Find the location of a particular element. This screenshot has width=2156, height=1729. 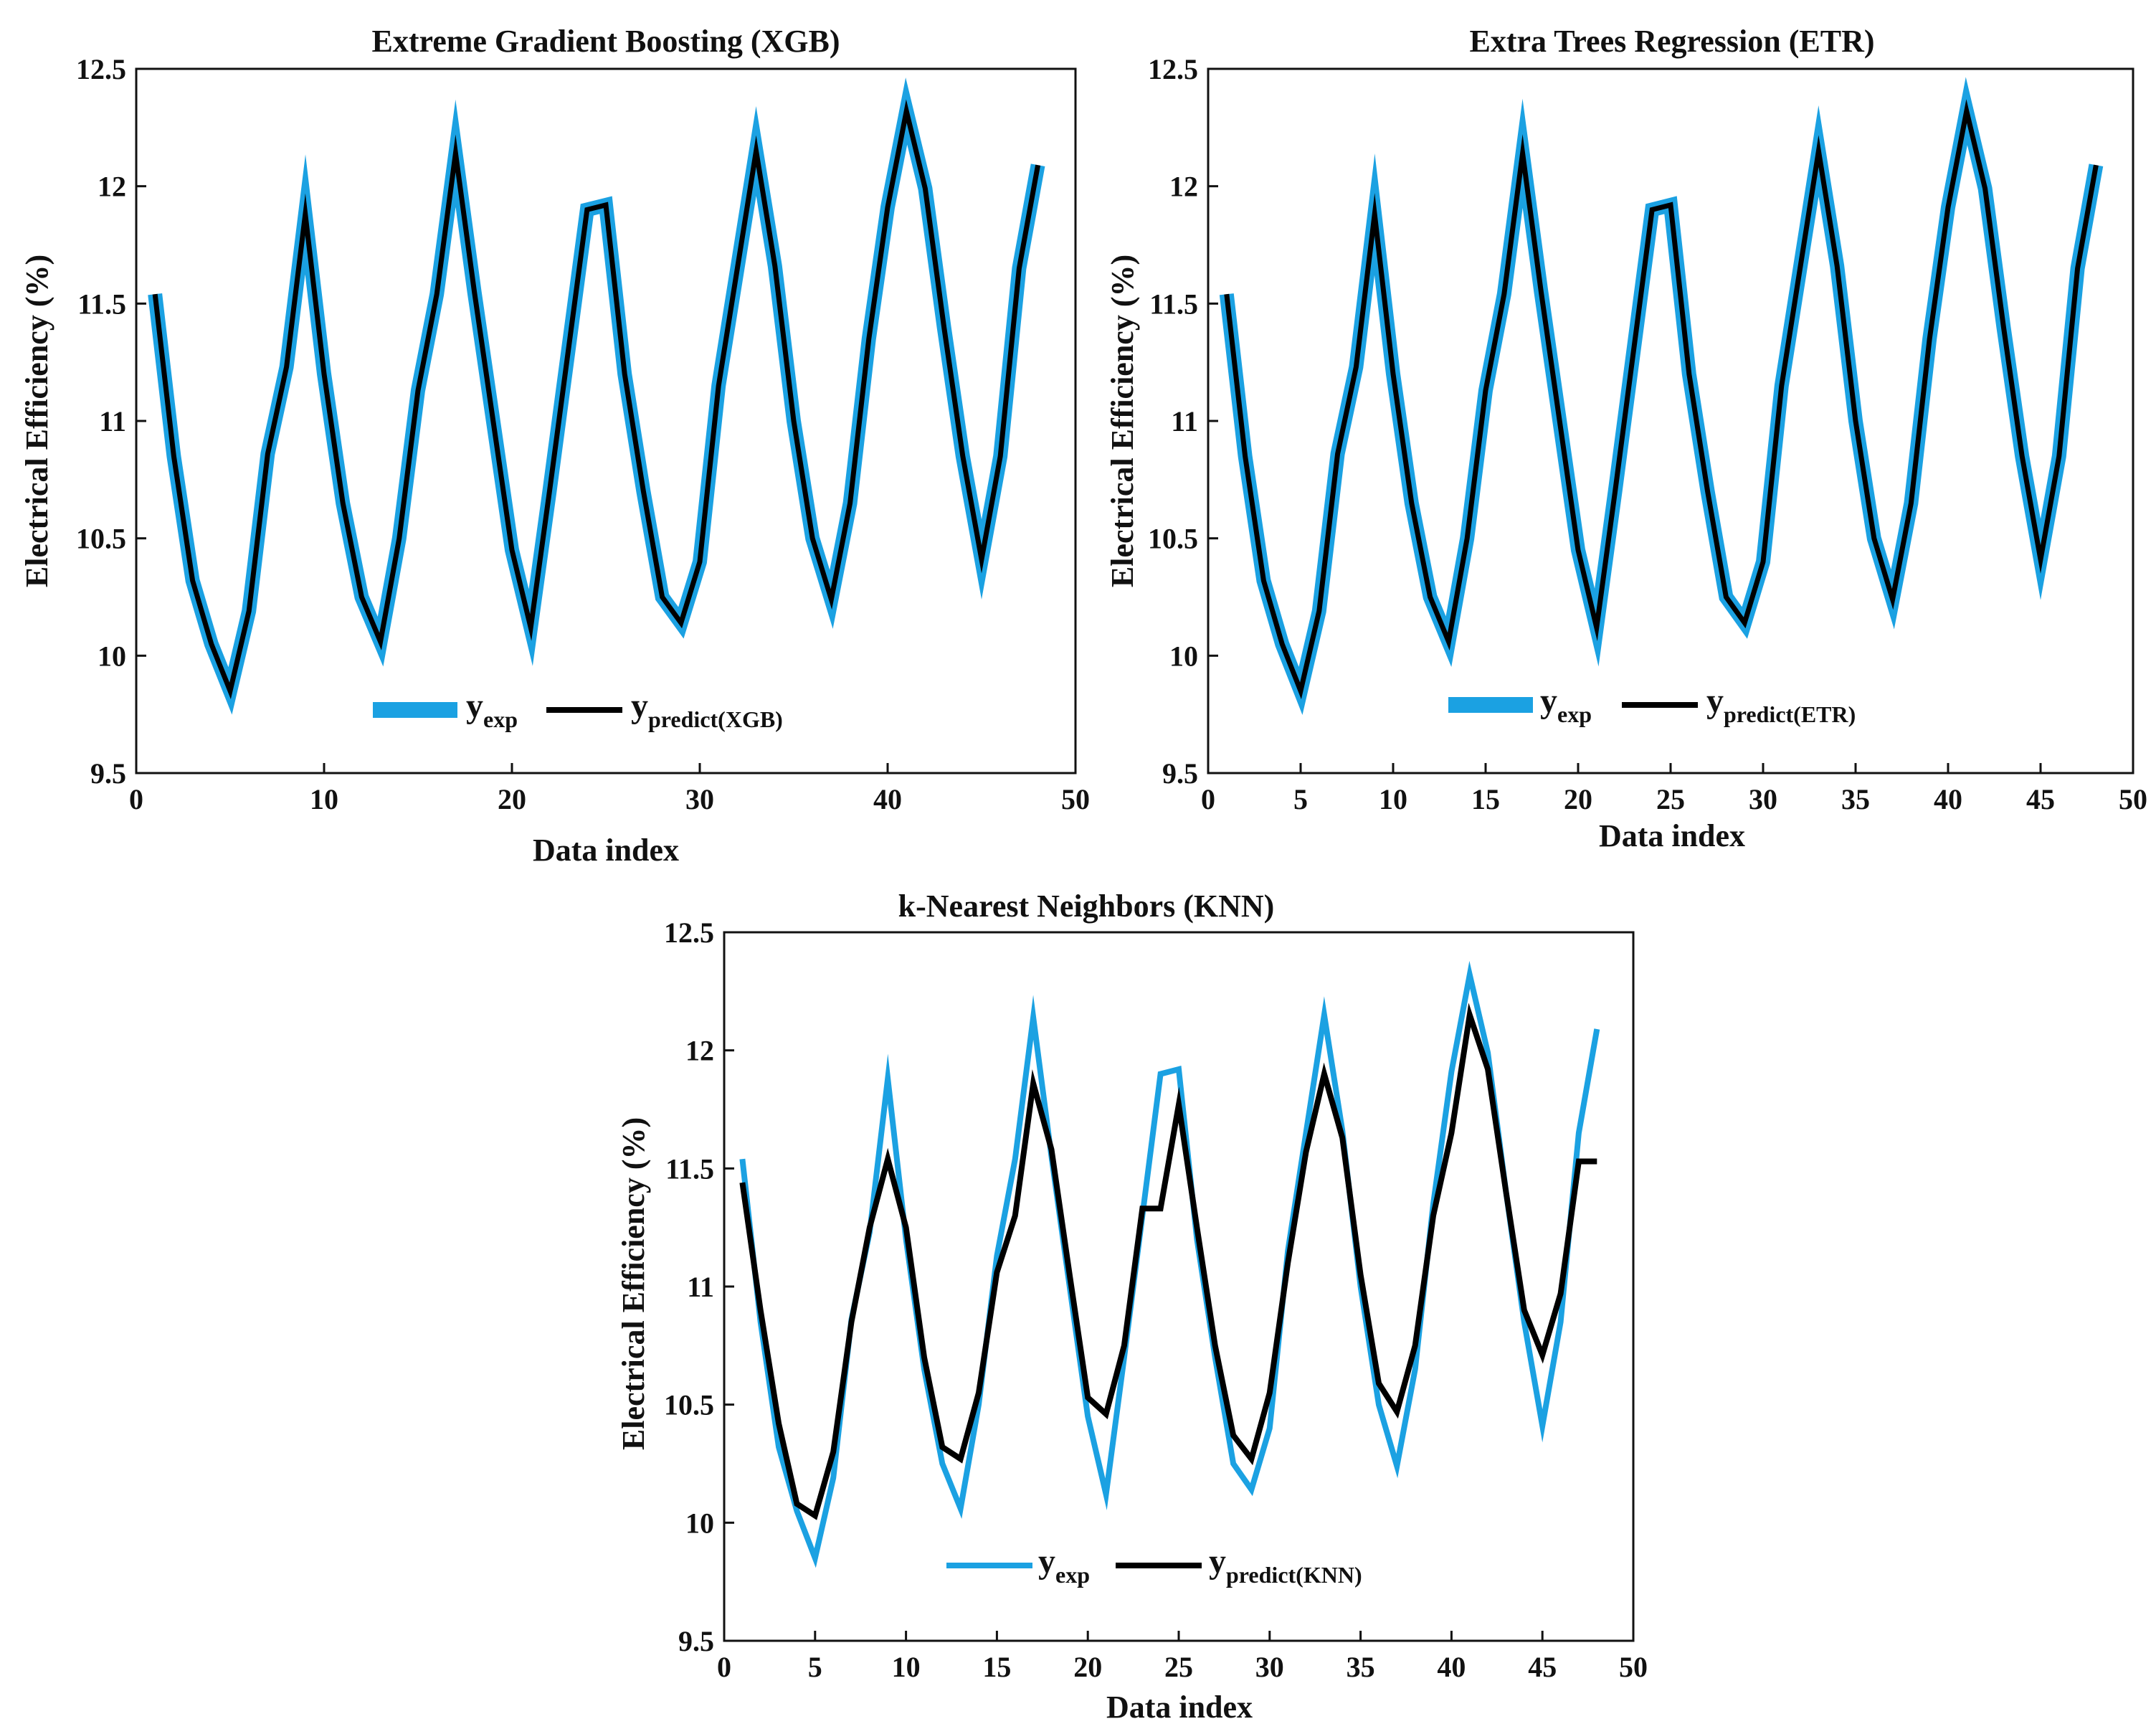

legend: yexp ypredict(ETR) is located at coordinates (1652, 704).